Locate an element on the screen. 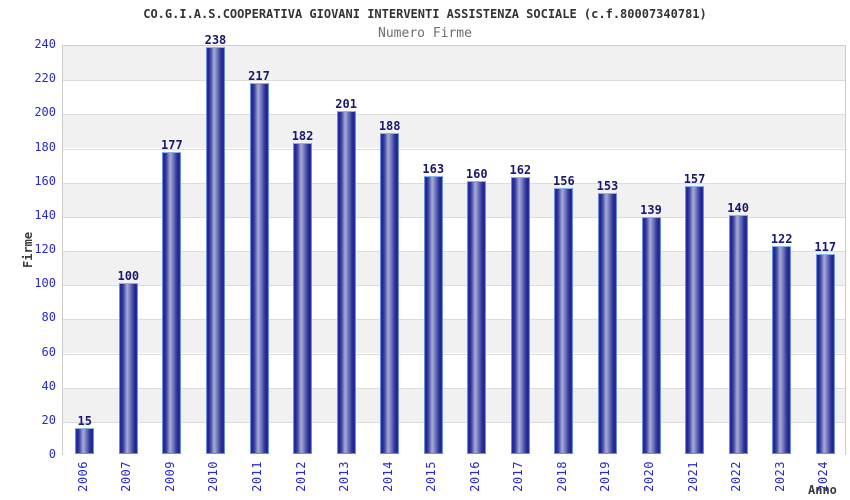 This screenshot has height=500, width=850. chart-subtitle: Numero Firme is located at coordinates (425, 33).